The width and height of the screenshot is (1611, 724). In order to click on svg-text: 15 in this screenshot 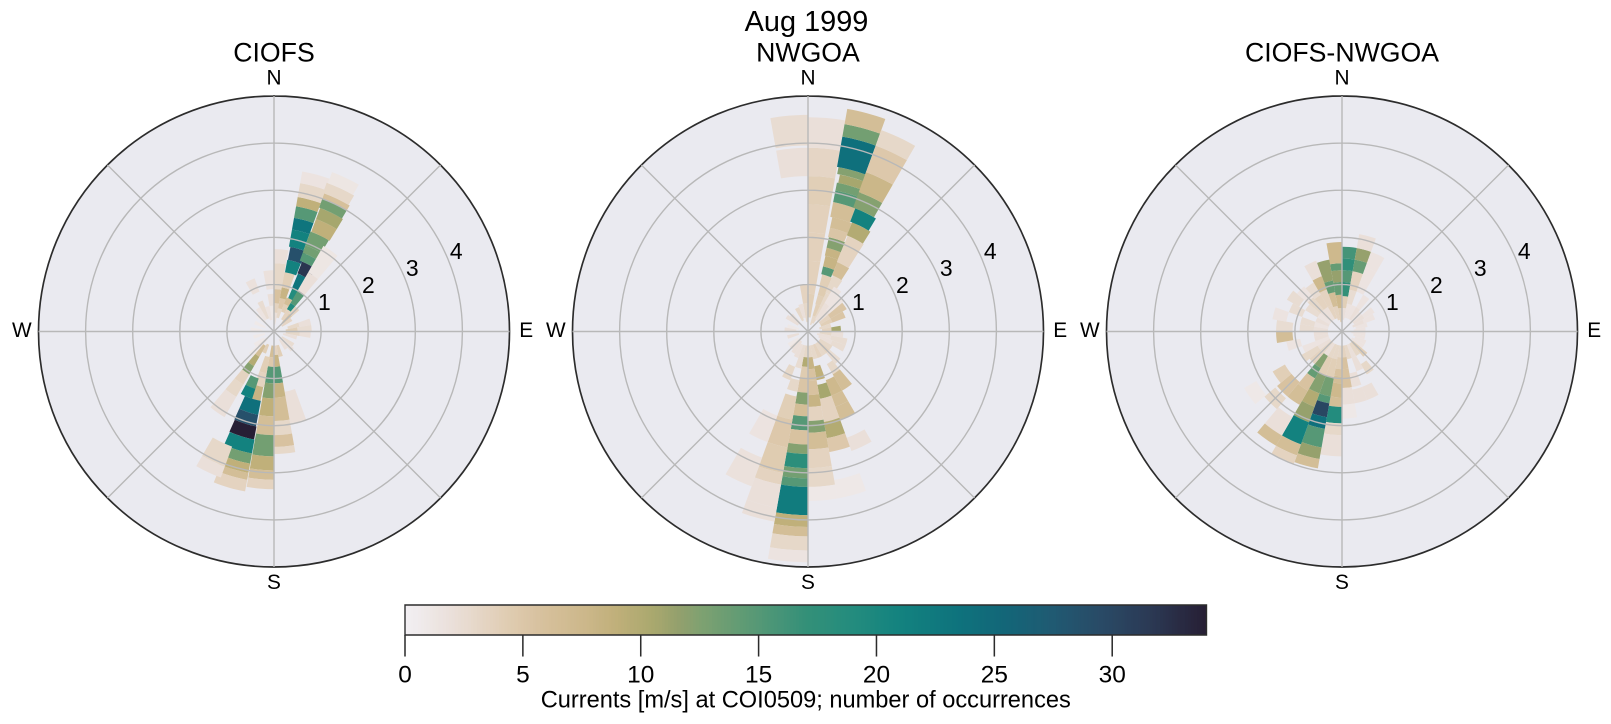, I will do `click(758, 675)`.